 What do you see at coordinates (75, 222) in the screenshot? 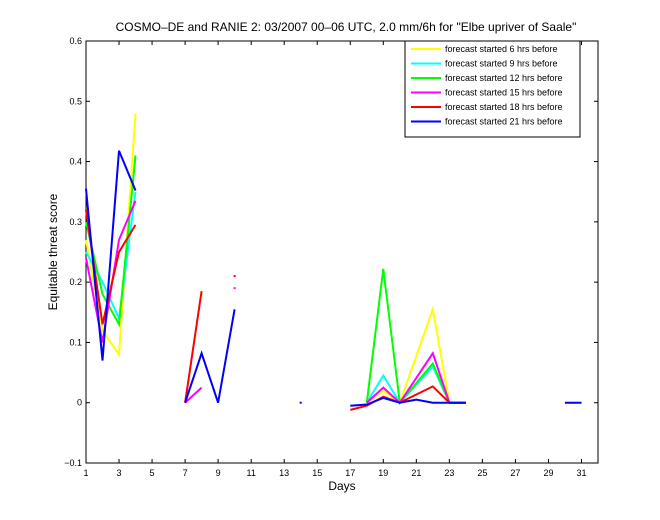
I see `y-tick-label: 0.3` at bounding box center [75, 222].